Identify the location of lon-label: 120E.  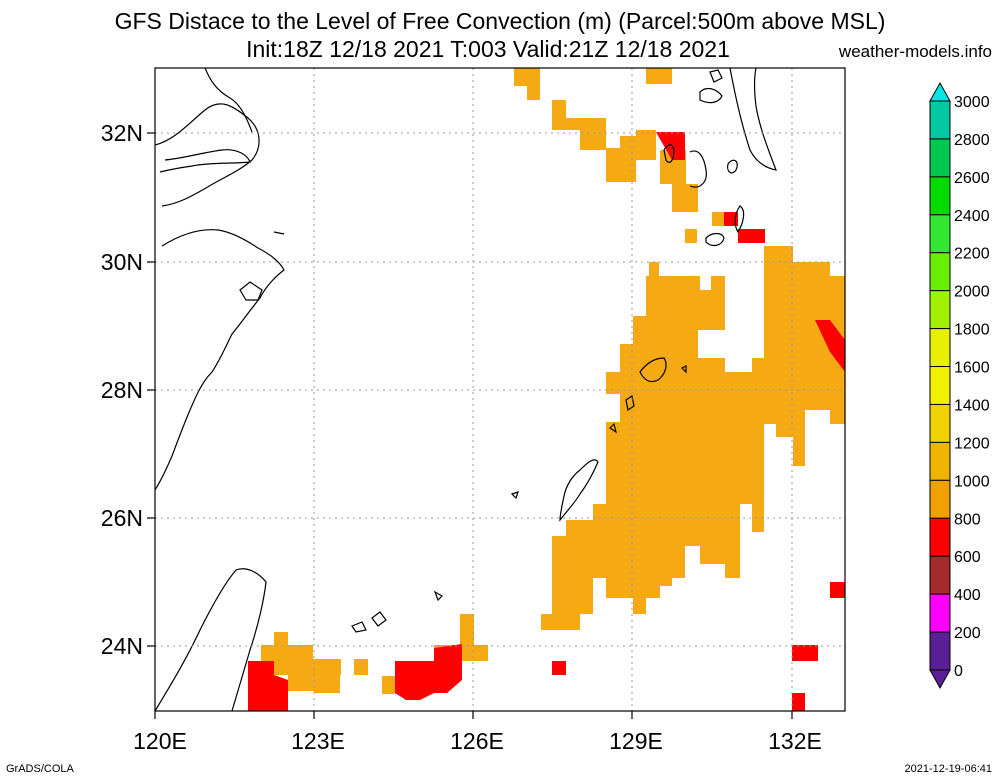
(160, 741).